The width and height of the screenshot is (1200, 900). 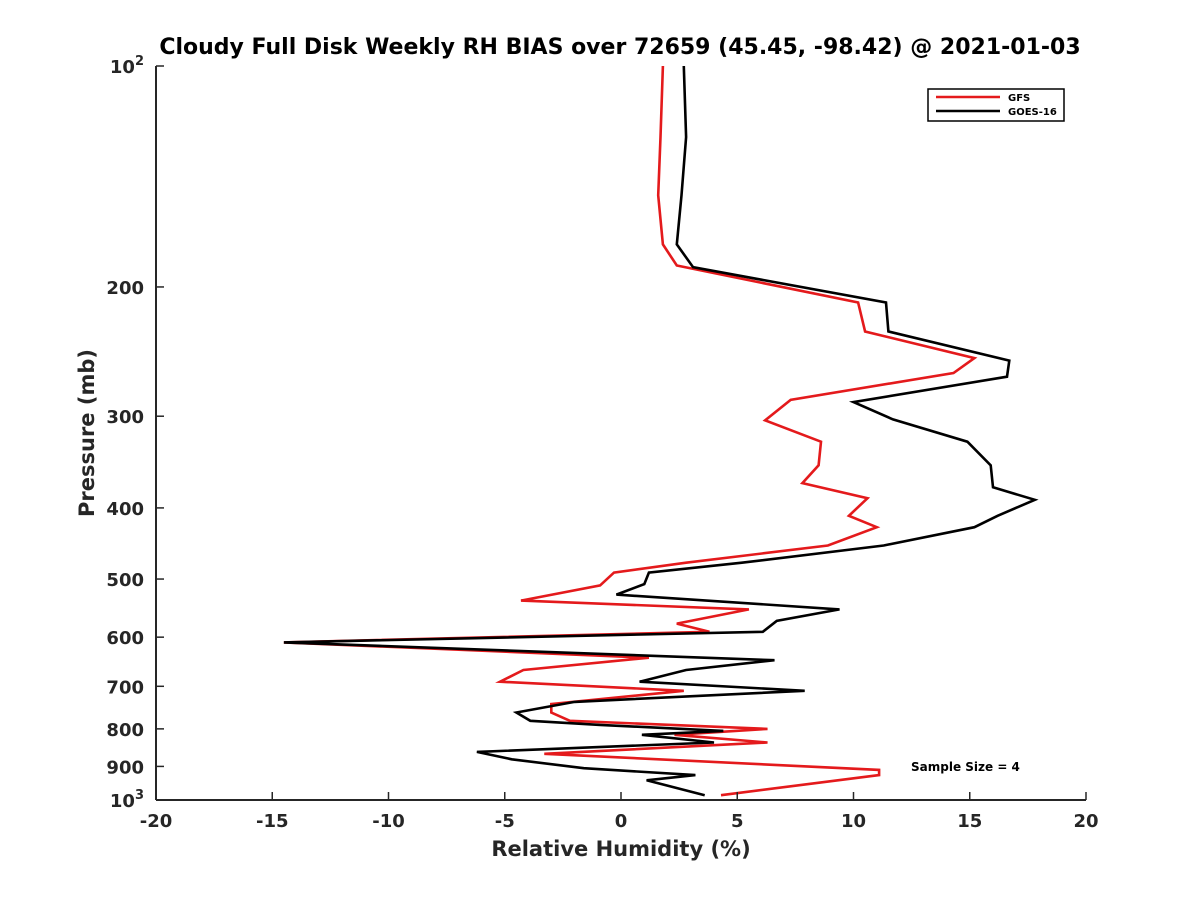 I want to click on legend: GFS GOES-16, so click(x=996, y=105).